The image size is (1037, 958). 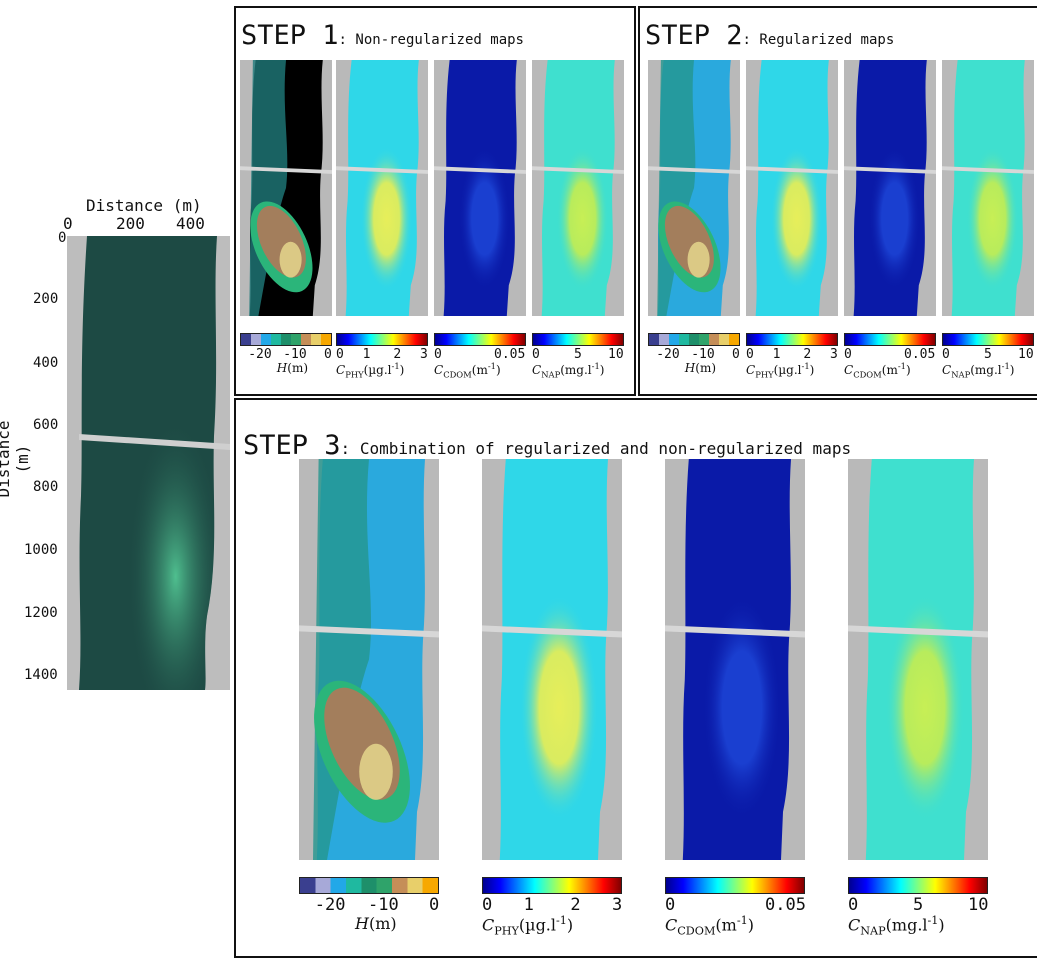 I want to click on step3-colorbar-nap-tick: 5, so click(x=918, y=905).